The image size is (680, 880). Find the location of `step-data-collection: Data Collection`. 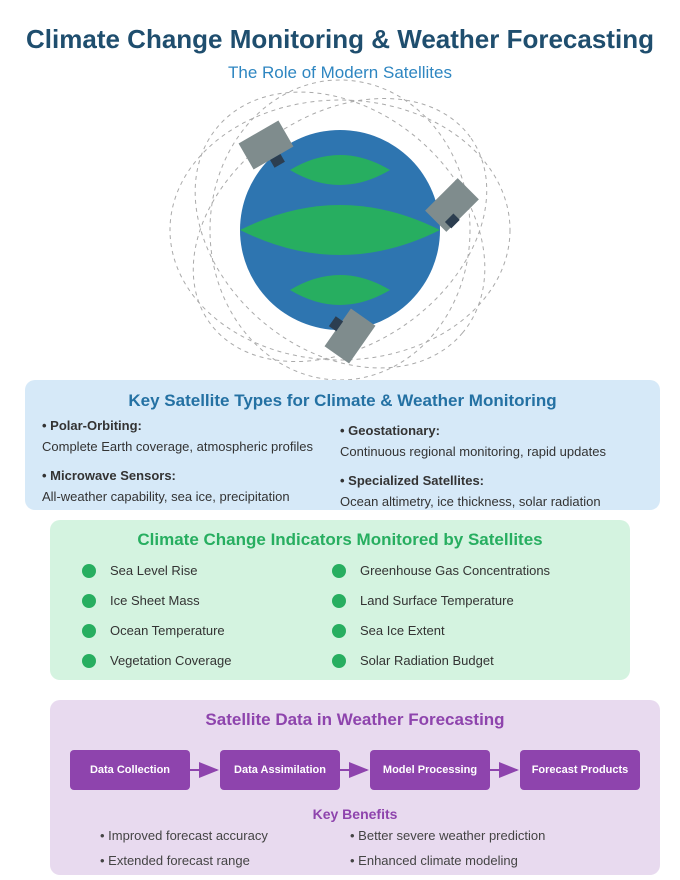

step-data-collection: Data Collection is located at coordinates (130, 770).